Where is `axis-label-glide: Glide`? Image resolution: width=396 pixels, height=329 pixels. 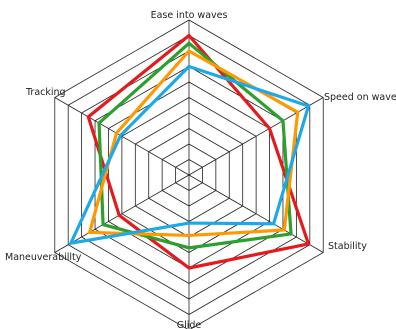 axis-label-glide: Glide is located at coordinates (189, 324).